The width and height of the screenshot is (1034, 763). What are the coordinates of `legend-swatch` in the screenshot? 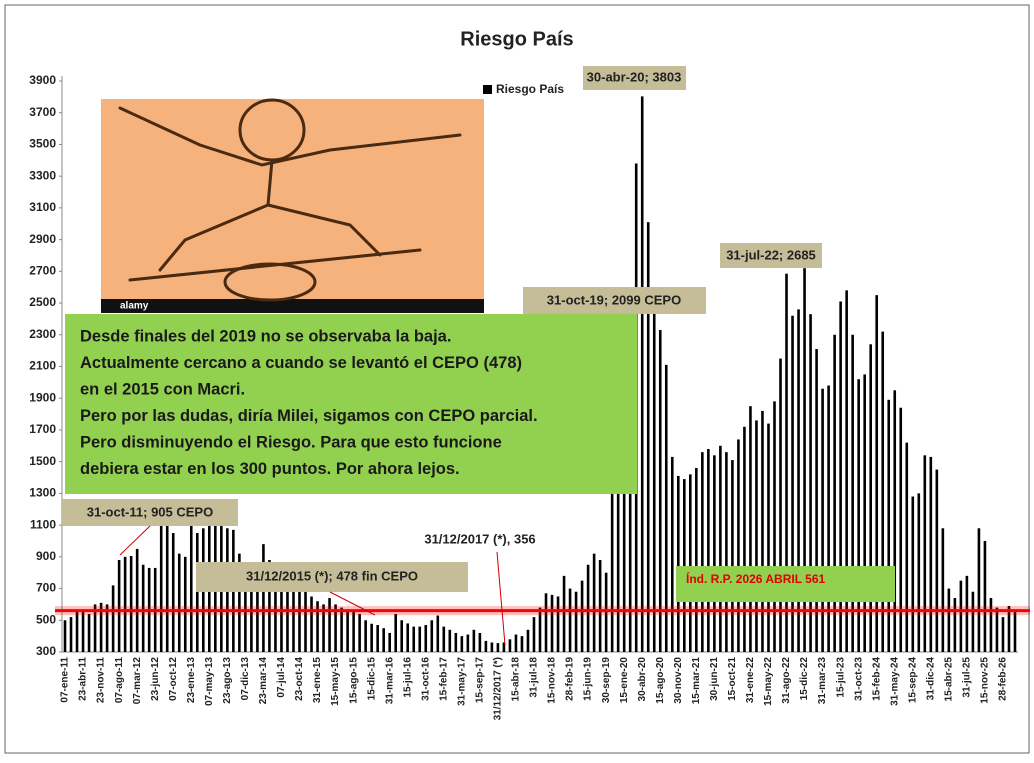 It's located at (487, 89).